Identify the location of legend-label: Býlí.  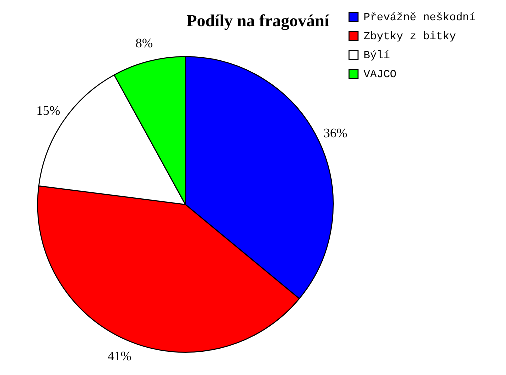
(377, 56).